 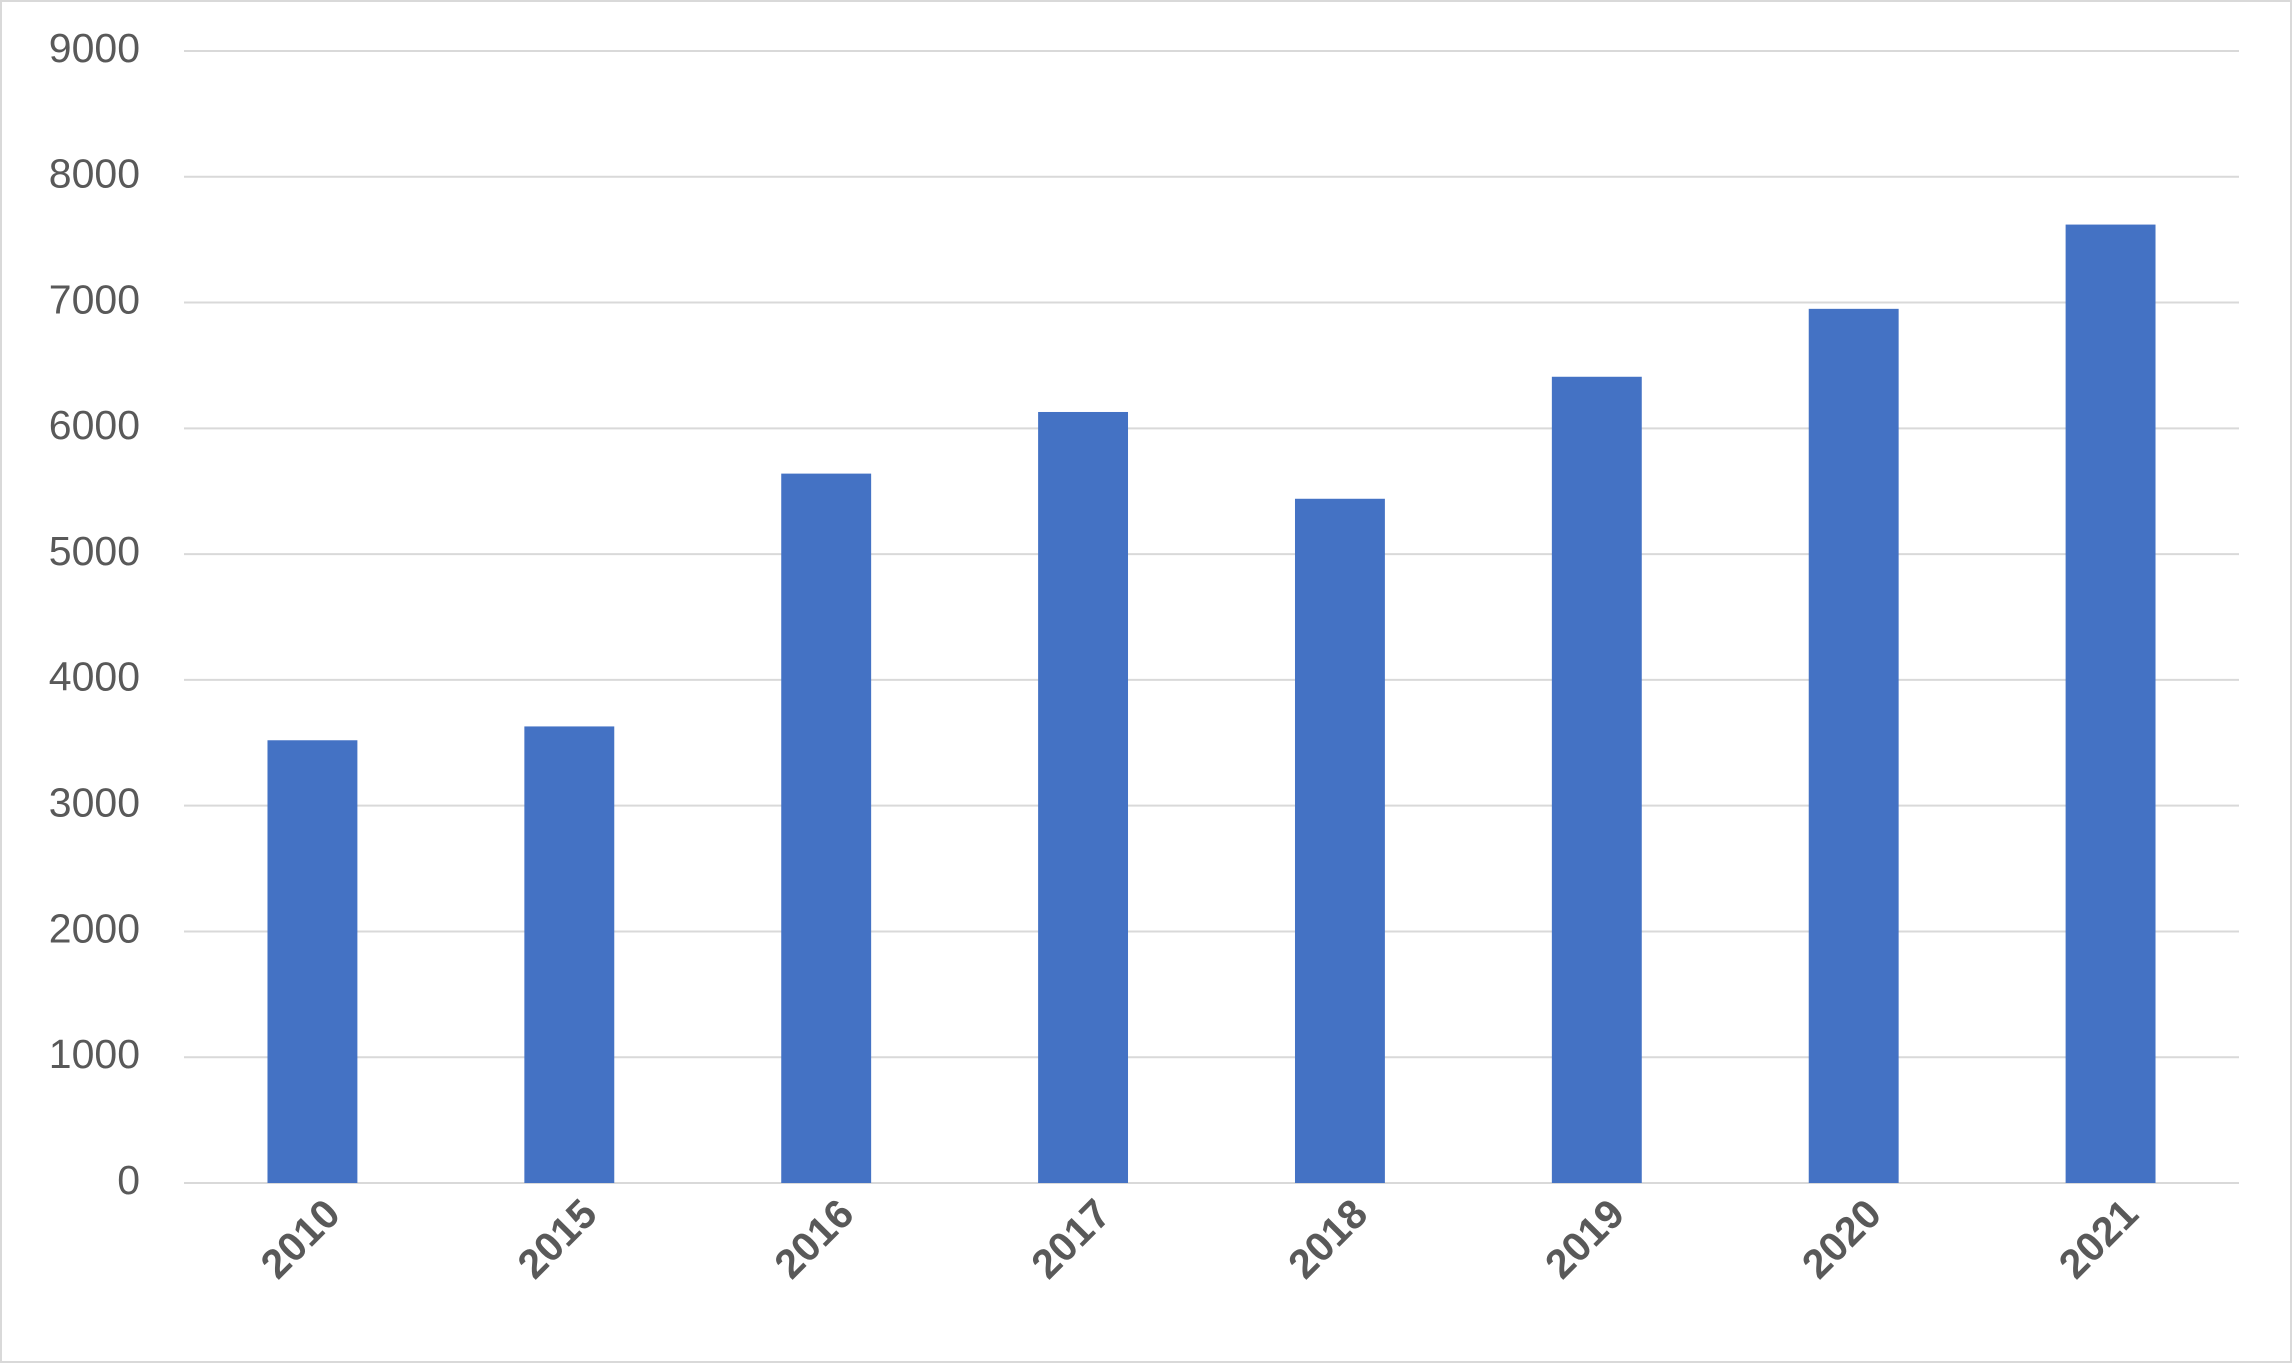 I want to click on y-tick-label: 3000, so click(x=94, y=802).